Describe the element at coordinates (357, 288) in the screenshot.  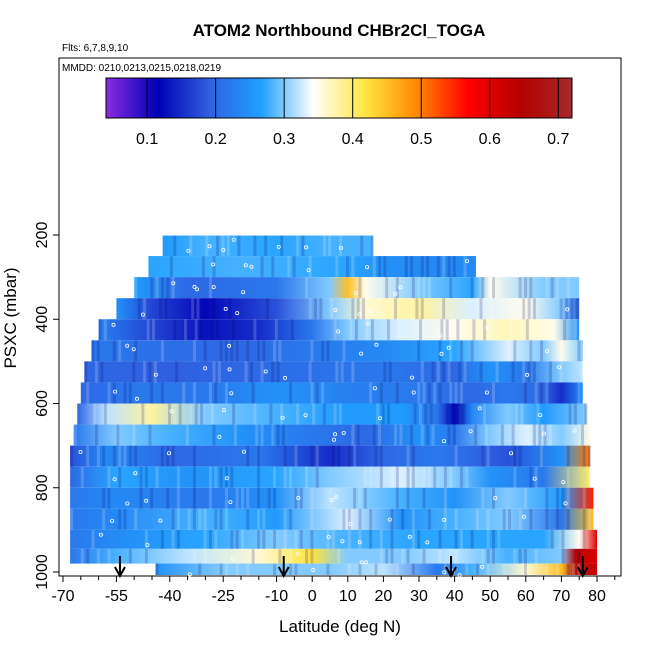
I see `heatmap-band` at that location.